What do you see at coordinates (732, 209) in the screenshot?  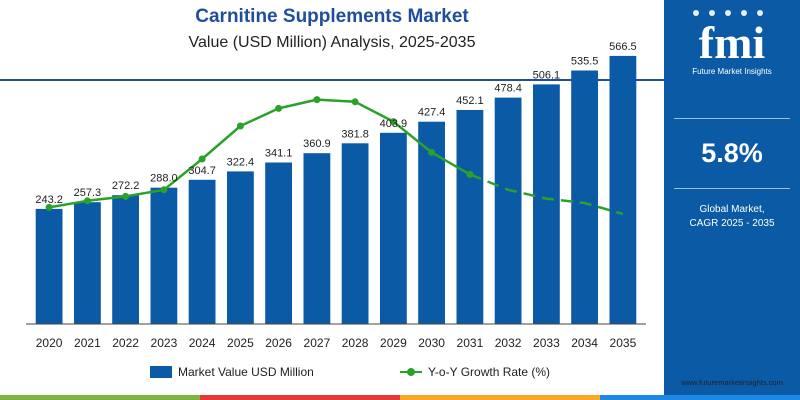 I see `cagr-label-line1: Global Market,` at bounding box center [732, 209].